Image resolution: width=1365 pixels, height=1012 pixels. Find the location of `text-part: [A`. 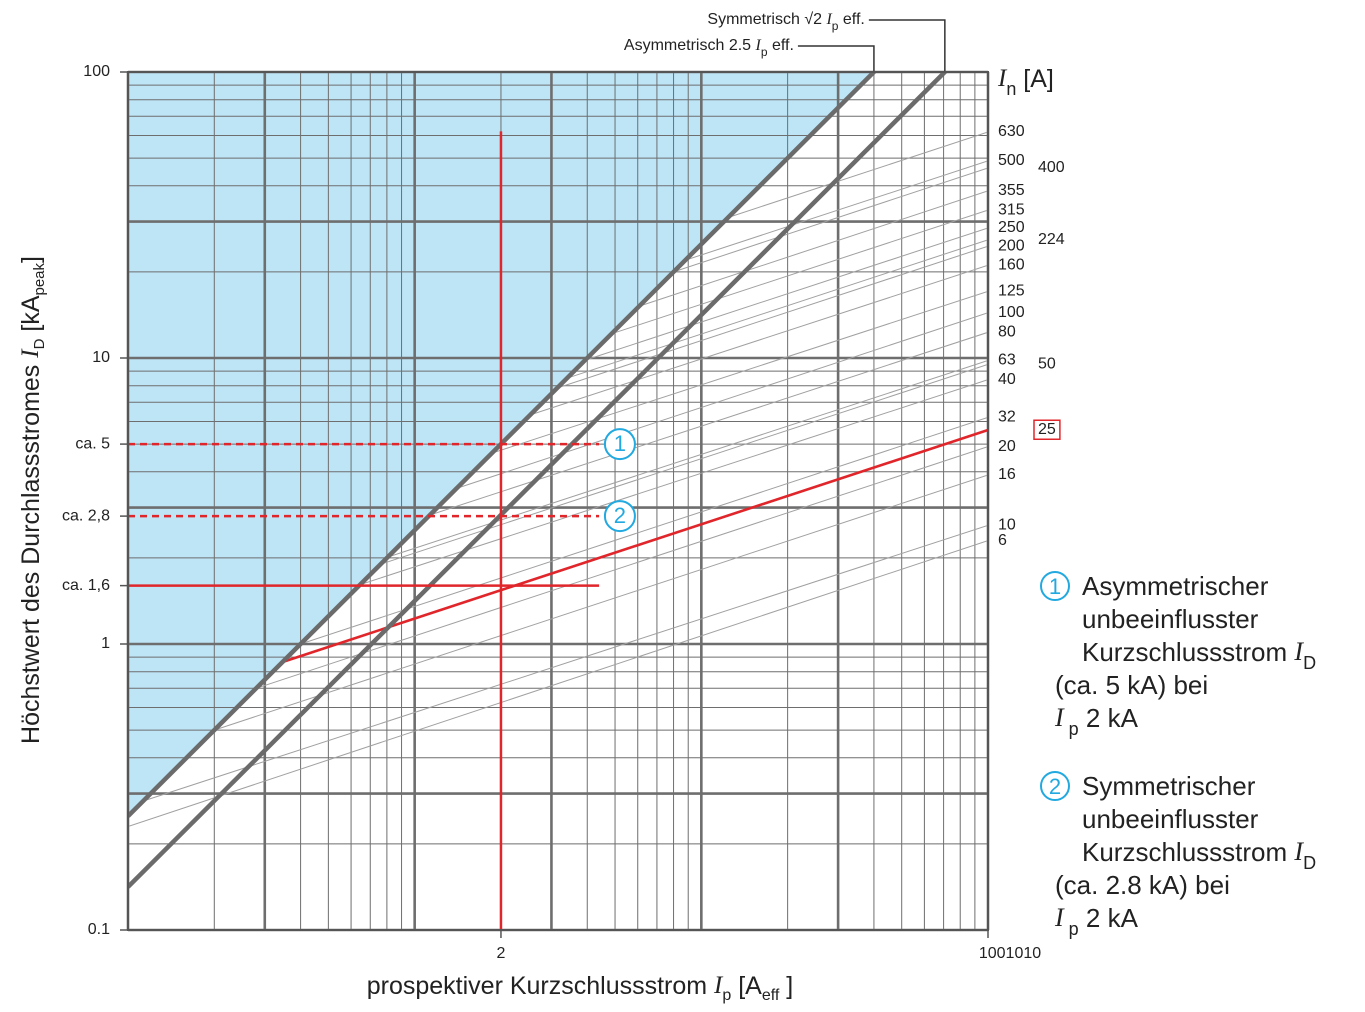

text-part: [A is located at coordinates (746, 986).